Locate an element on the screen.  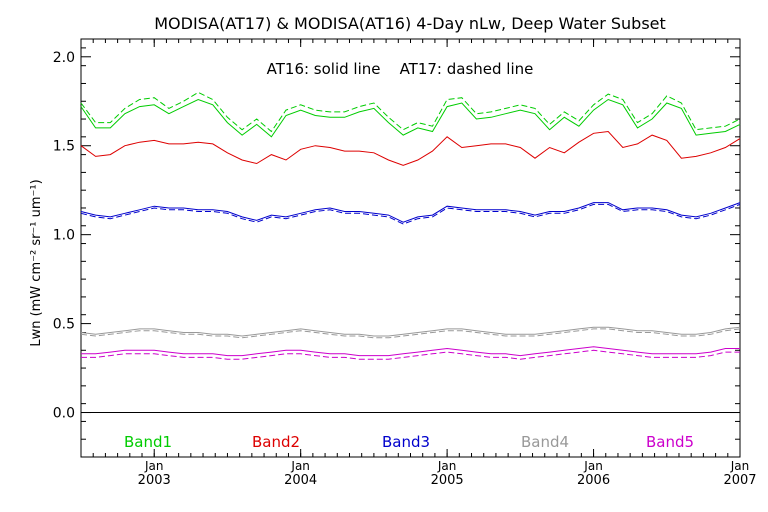
series-line-band4-at17 is located at coordinates (410, 333).